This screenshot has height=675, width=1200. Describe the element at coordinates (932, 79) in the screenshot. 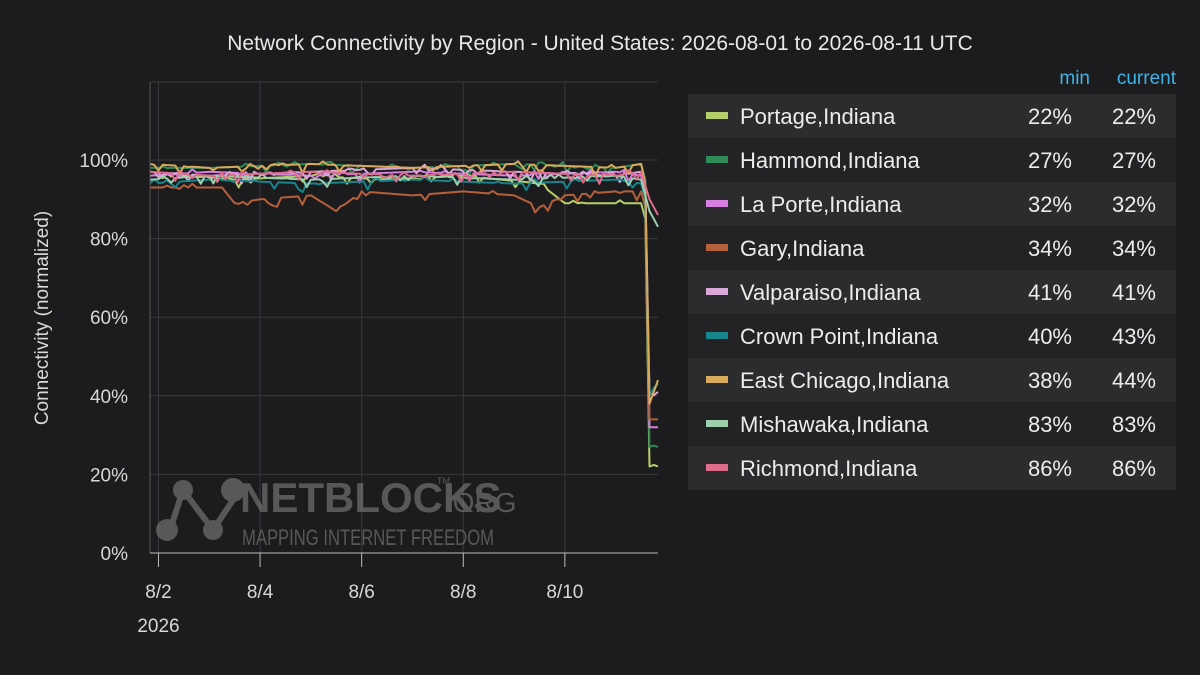

I see `legend-header: min current` at that location.